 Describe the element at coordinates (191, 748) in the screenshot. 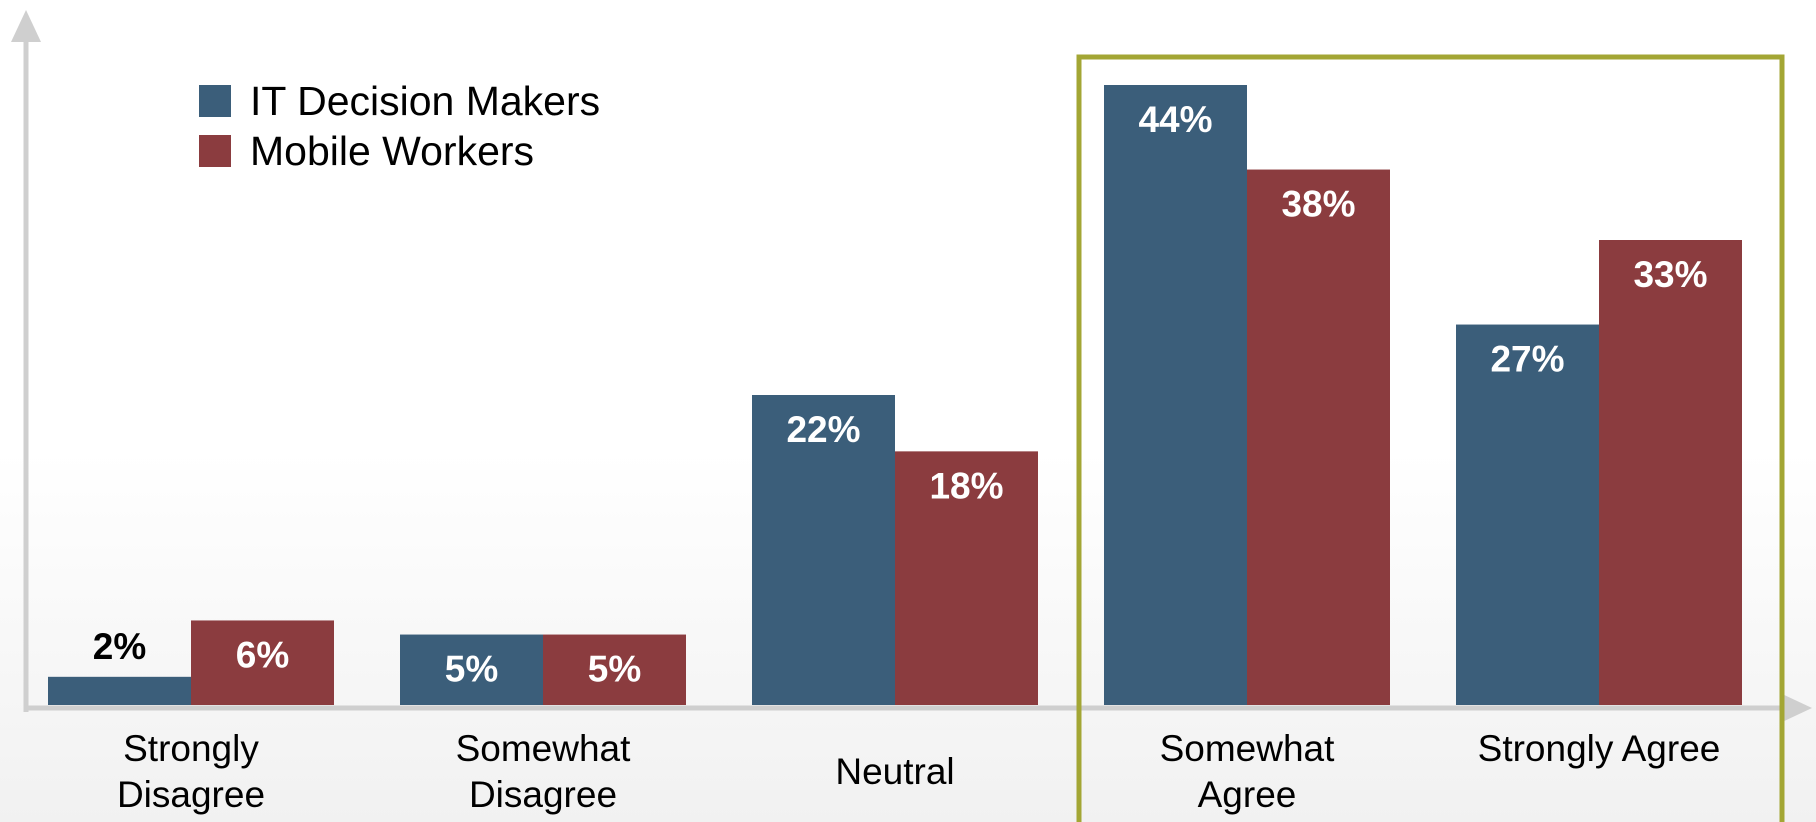

I see `category-label: Strongly` at that location.